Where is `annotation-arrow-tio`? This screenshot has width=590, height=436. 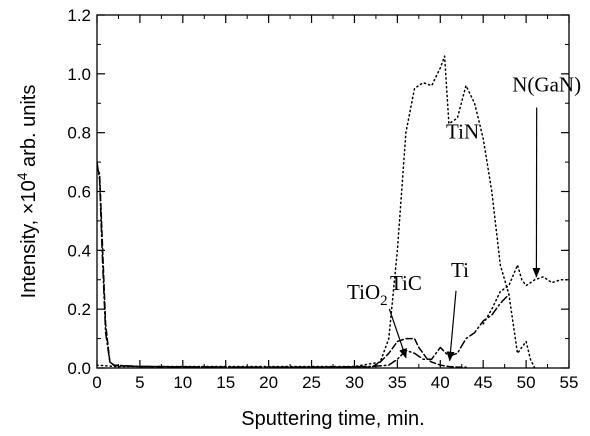 annotation-arrow-tio is located at coordinates (397, 333).